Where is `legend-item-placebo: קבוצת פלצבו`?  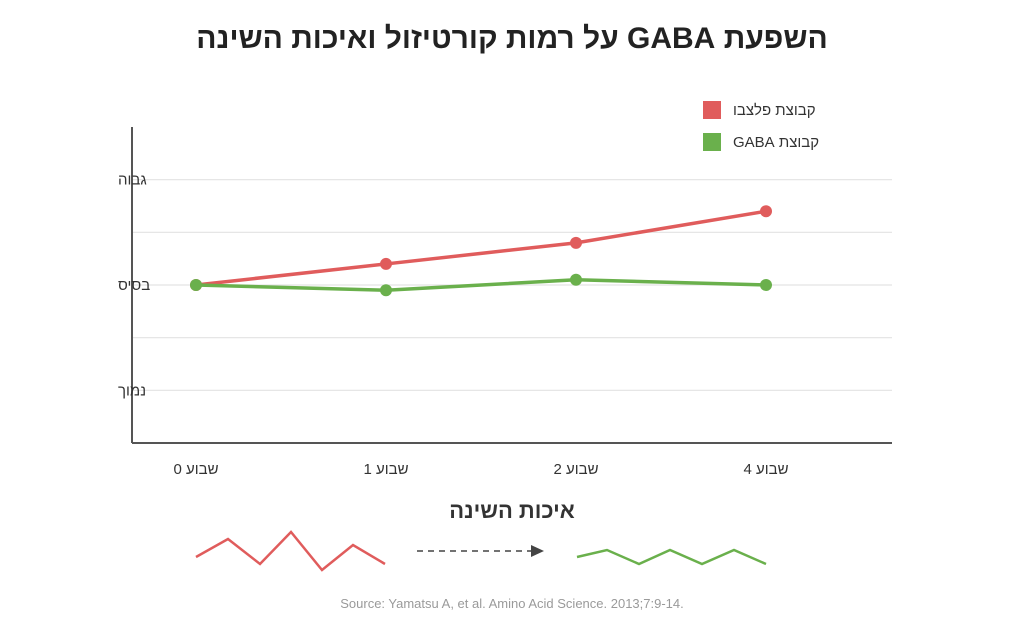
legend-item-placebo: קבוצת פלצבו is located at coordinates (759, 110).